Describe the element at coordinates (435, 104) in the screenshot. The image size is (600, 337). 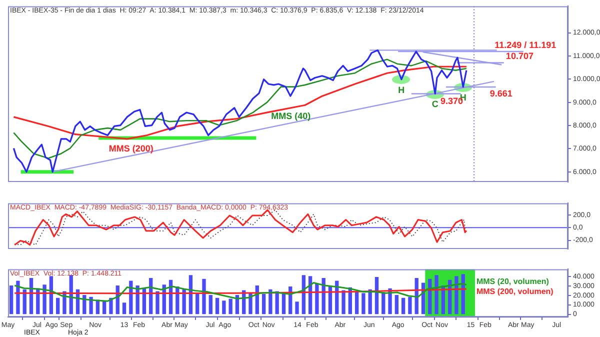
I see `annotation: C` at that location.